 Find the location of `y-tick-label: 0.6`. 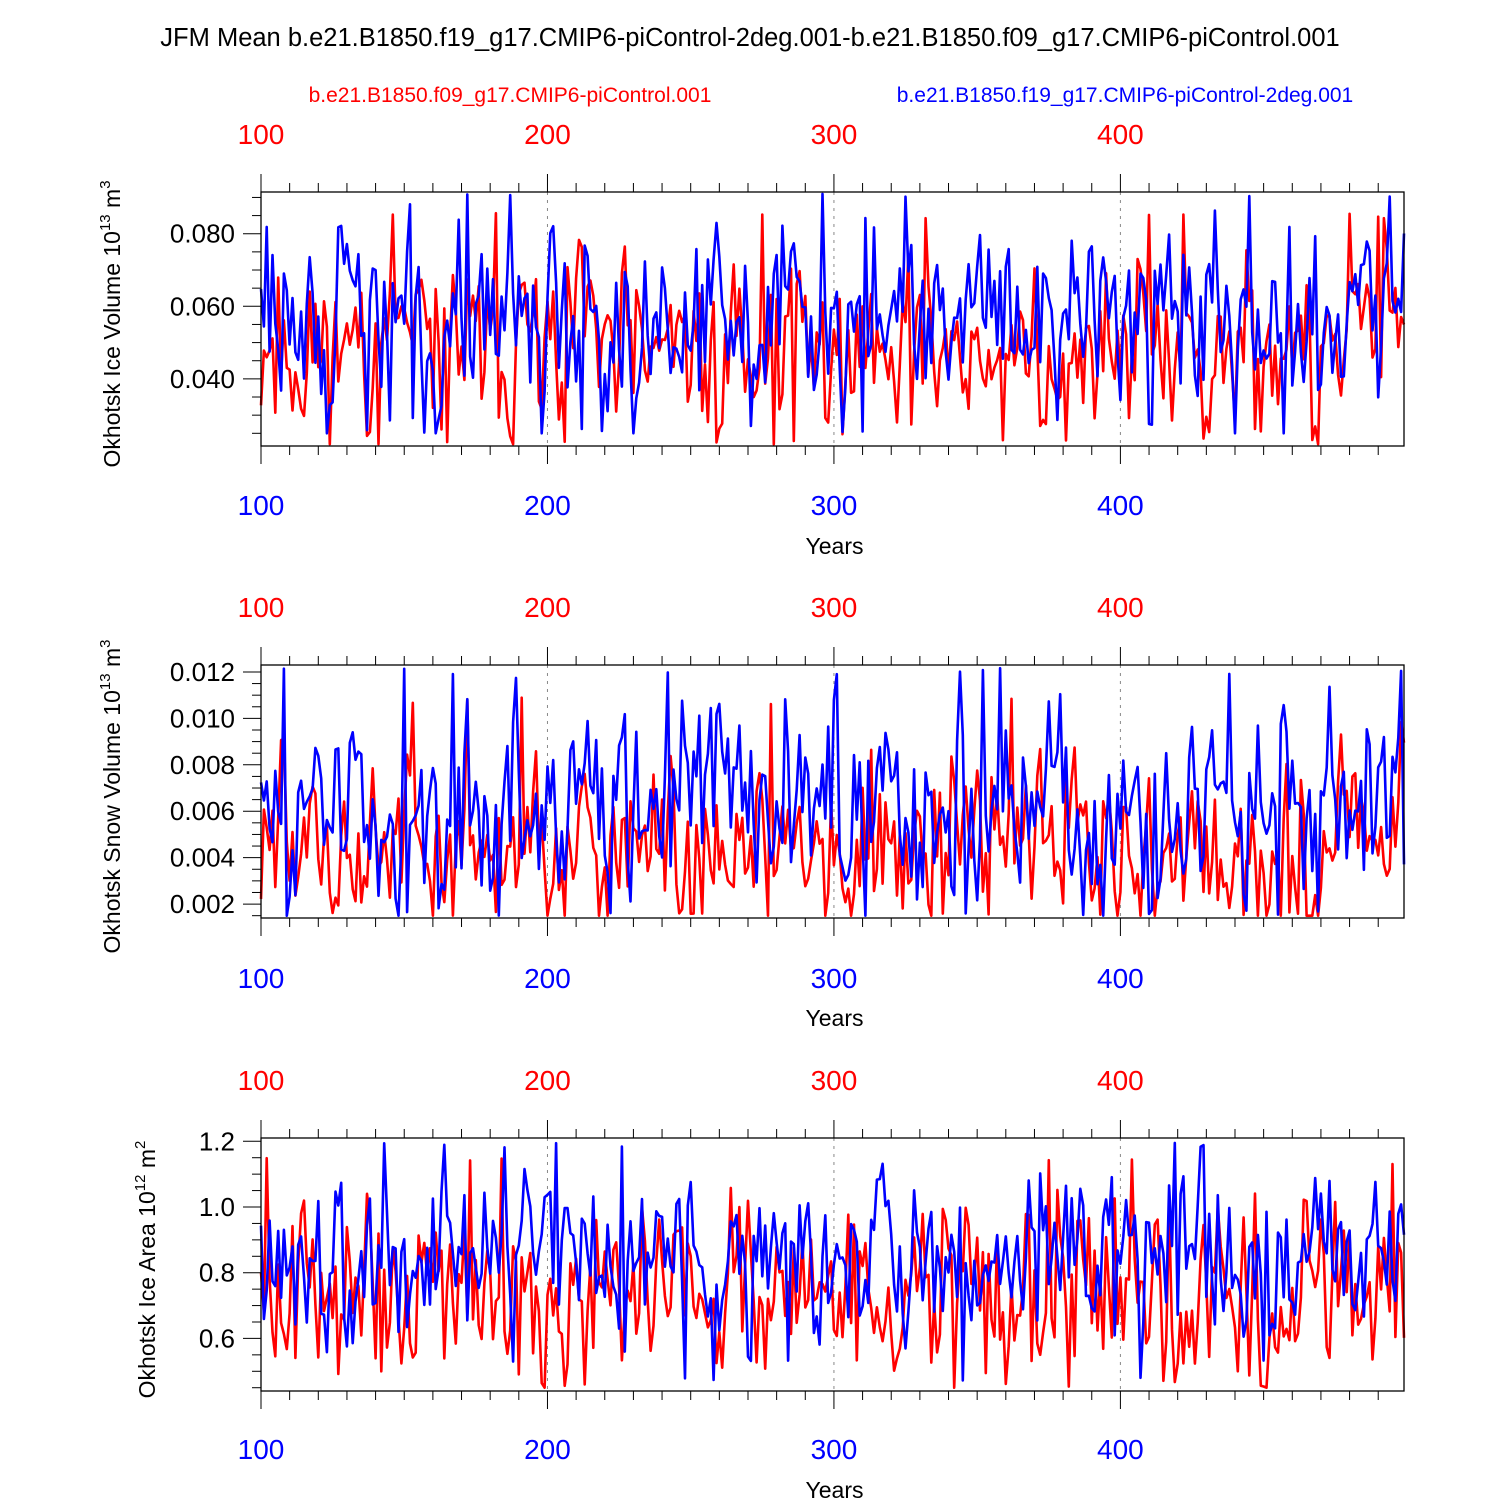

y-tick-label: 0.6 is located at coordinates (217, 1338).